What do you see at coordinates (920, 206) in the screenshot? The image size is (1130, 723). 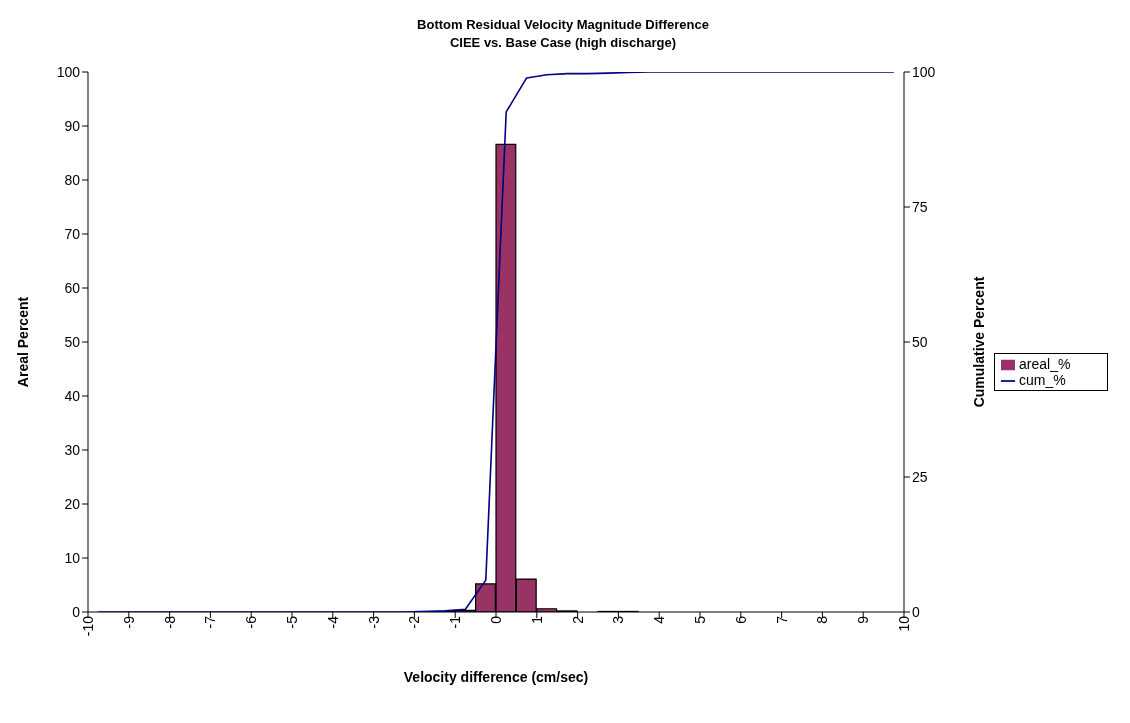 I see `y2-tick-label: 75` at bounding box center [920, 206].